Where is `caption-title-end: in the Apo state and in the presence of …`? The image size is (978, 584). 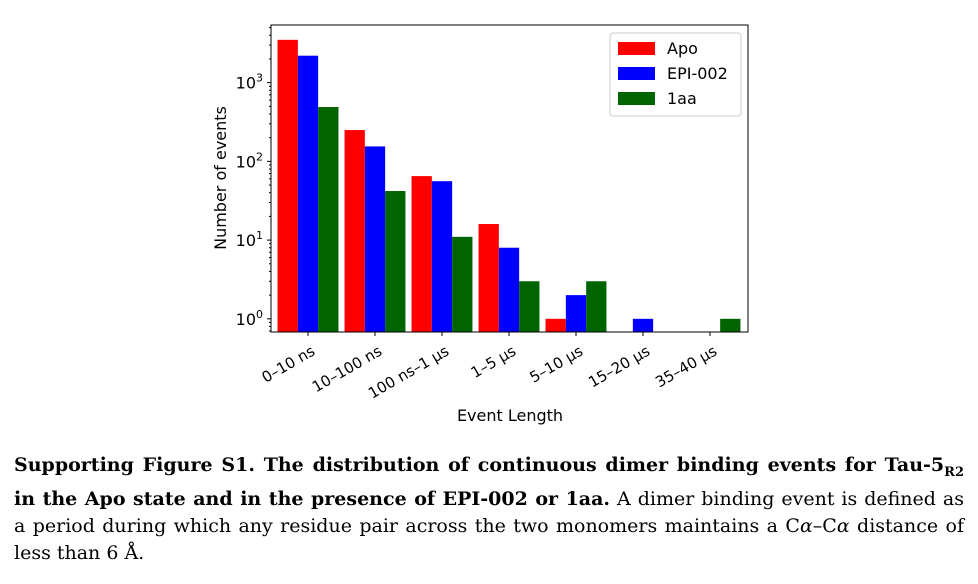
caption-title-end: in the Apo state and in the presence of … is located at coordinates (312, 498).